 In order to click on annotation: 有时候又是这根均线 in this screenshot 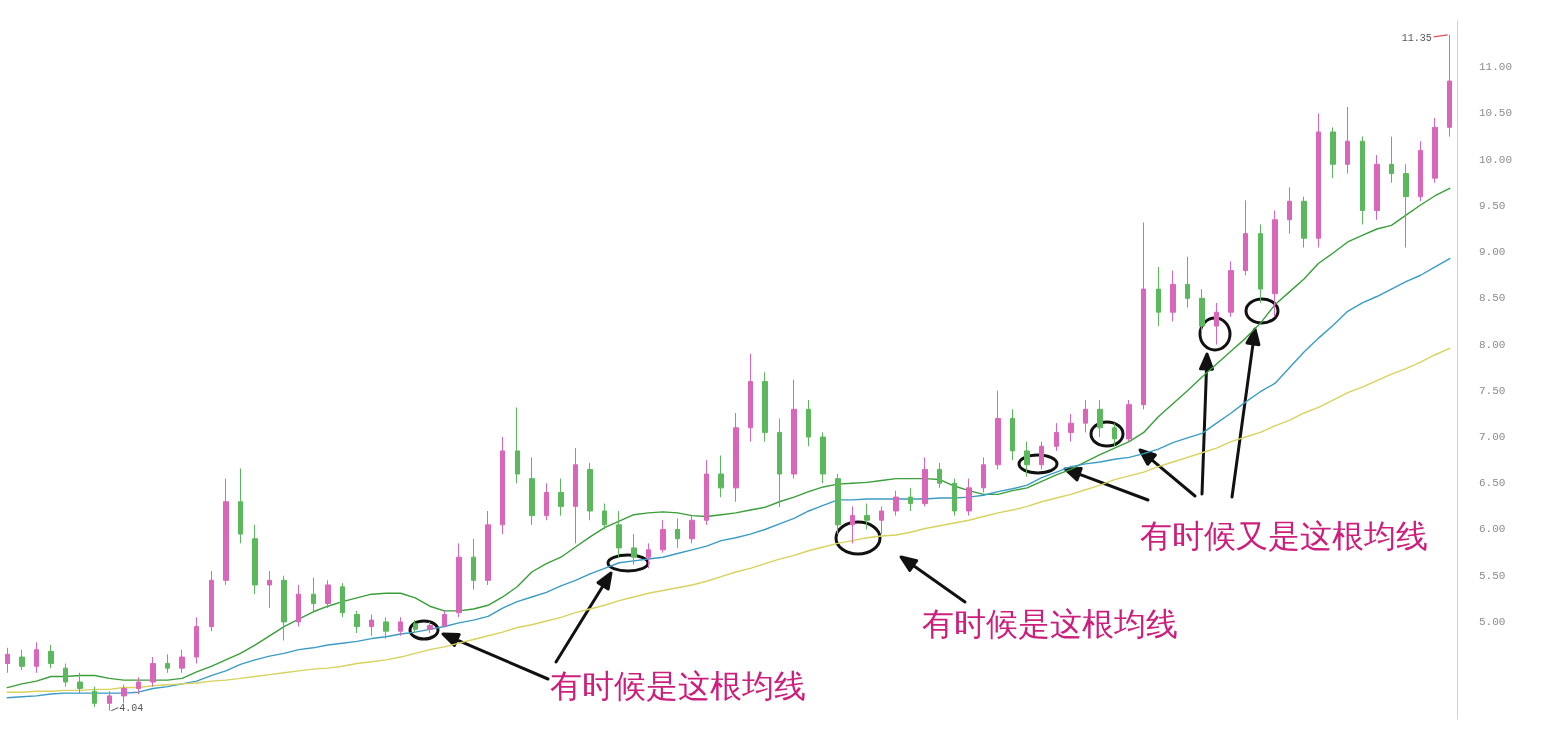, I will do `click(1284, 536)`.